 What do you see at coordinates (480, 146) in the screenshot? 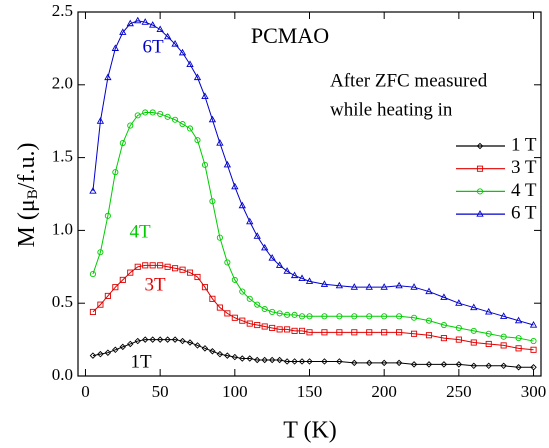
I see `legend-marker` at bounding box center [480, 146].